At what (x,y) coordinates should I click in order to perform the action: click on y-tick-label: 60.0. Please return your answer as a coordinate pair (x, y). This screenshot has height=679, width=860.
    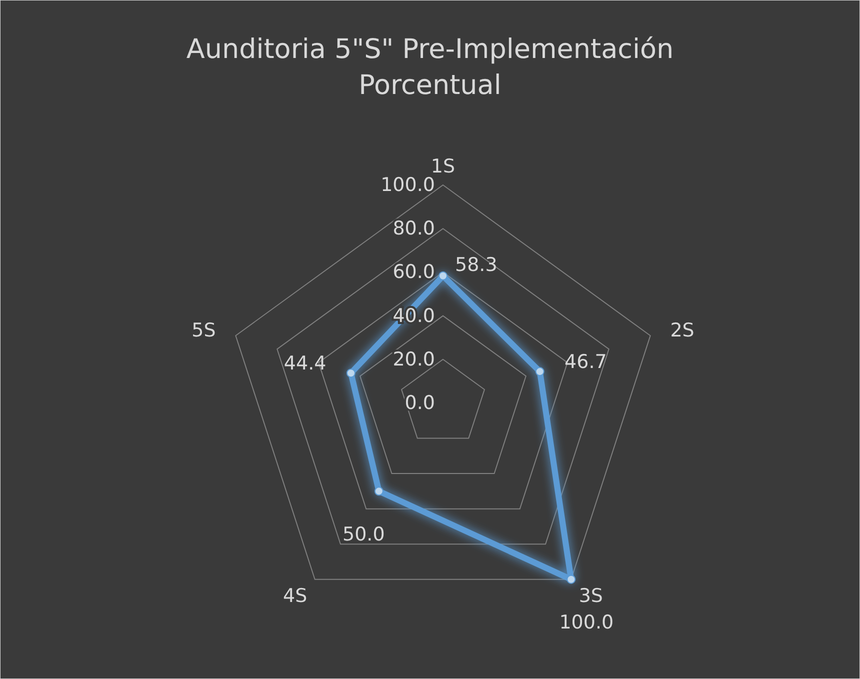
    Looking at the image, I should click on (413, 272).